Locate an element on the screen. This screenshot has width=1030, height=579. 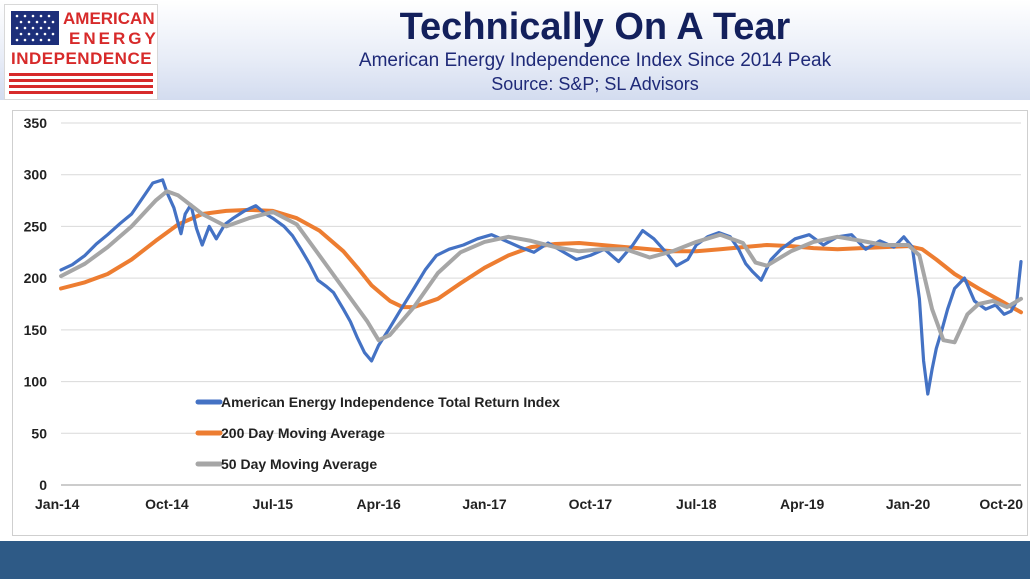
x-tick-label: Oct-20 is located at coordinates (1001, 504).